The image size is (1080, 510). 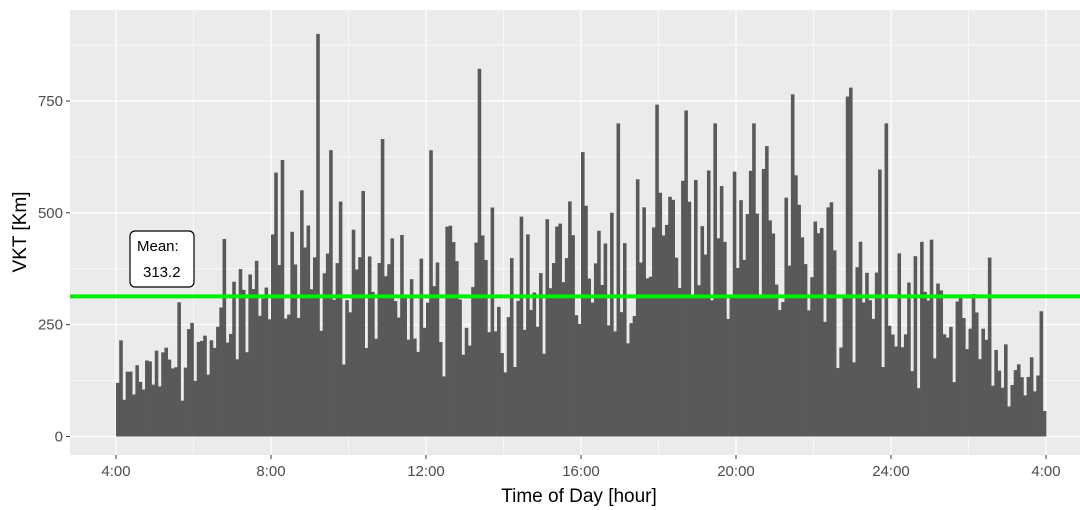 I want to click on mean-label-box, so click(x=162, y=259).